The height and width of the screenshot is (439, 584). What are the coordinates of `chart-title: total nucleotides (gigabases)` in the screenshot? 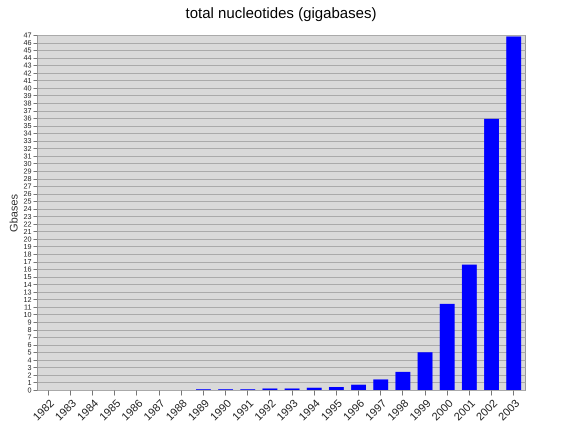 It's located at (281, 13).